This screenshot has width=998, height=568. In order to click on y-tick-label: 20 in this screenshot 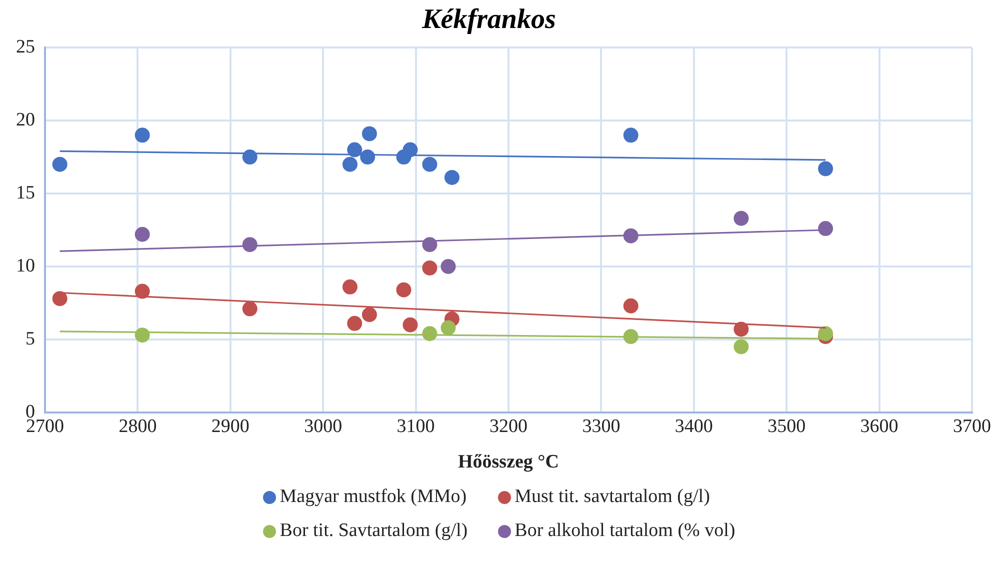, I will do `click(25, 120)`.